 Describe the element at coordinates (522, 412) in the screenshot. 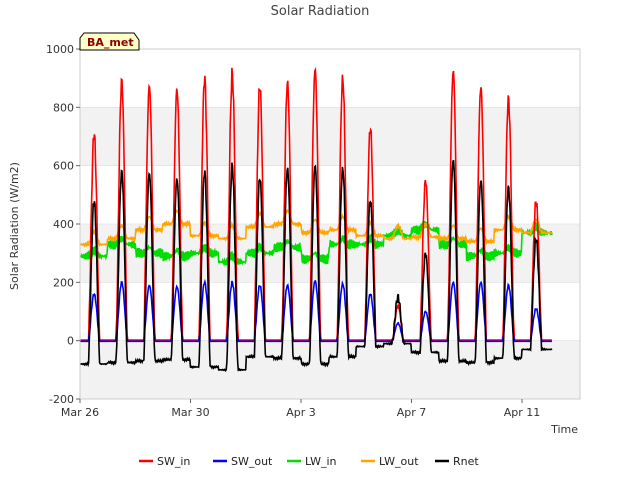

I see `x-tick-label: Apr 11` at that location.